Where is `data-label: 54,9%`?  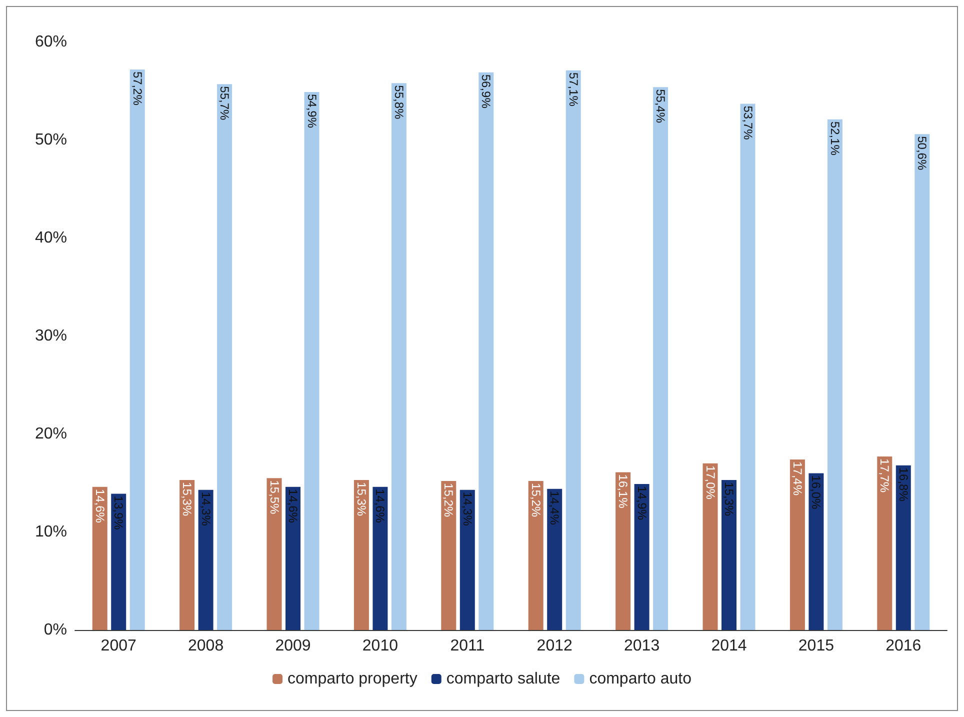 data-label: 54,9% is located at coordinates (311, 111).